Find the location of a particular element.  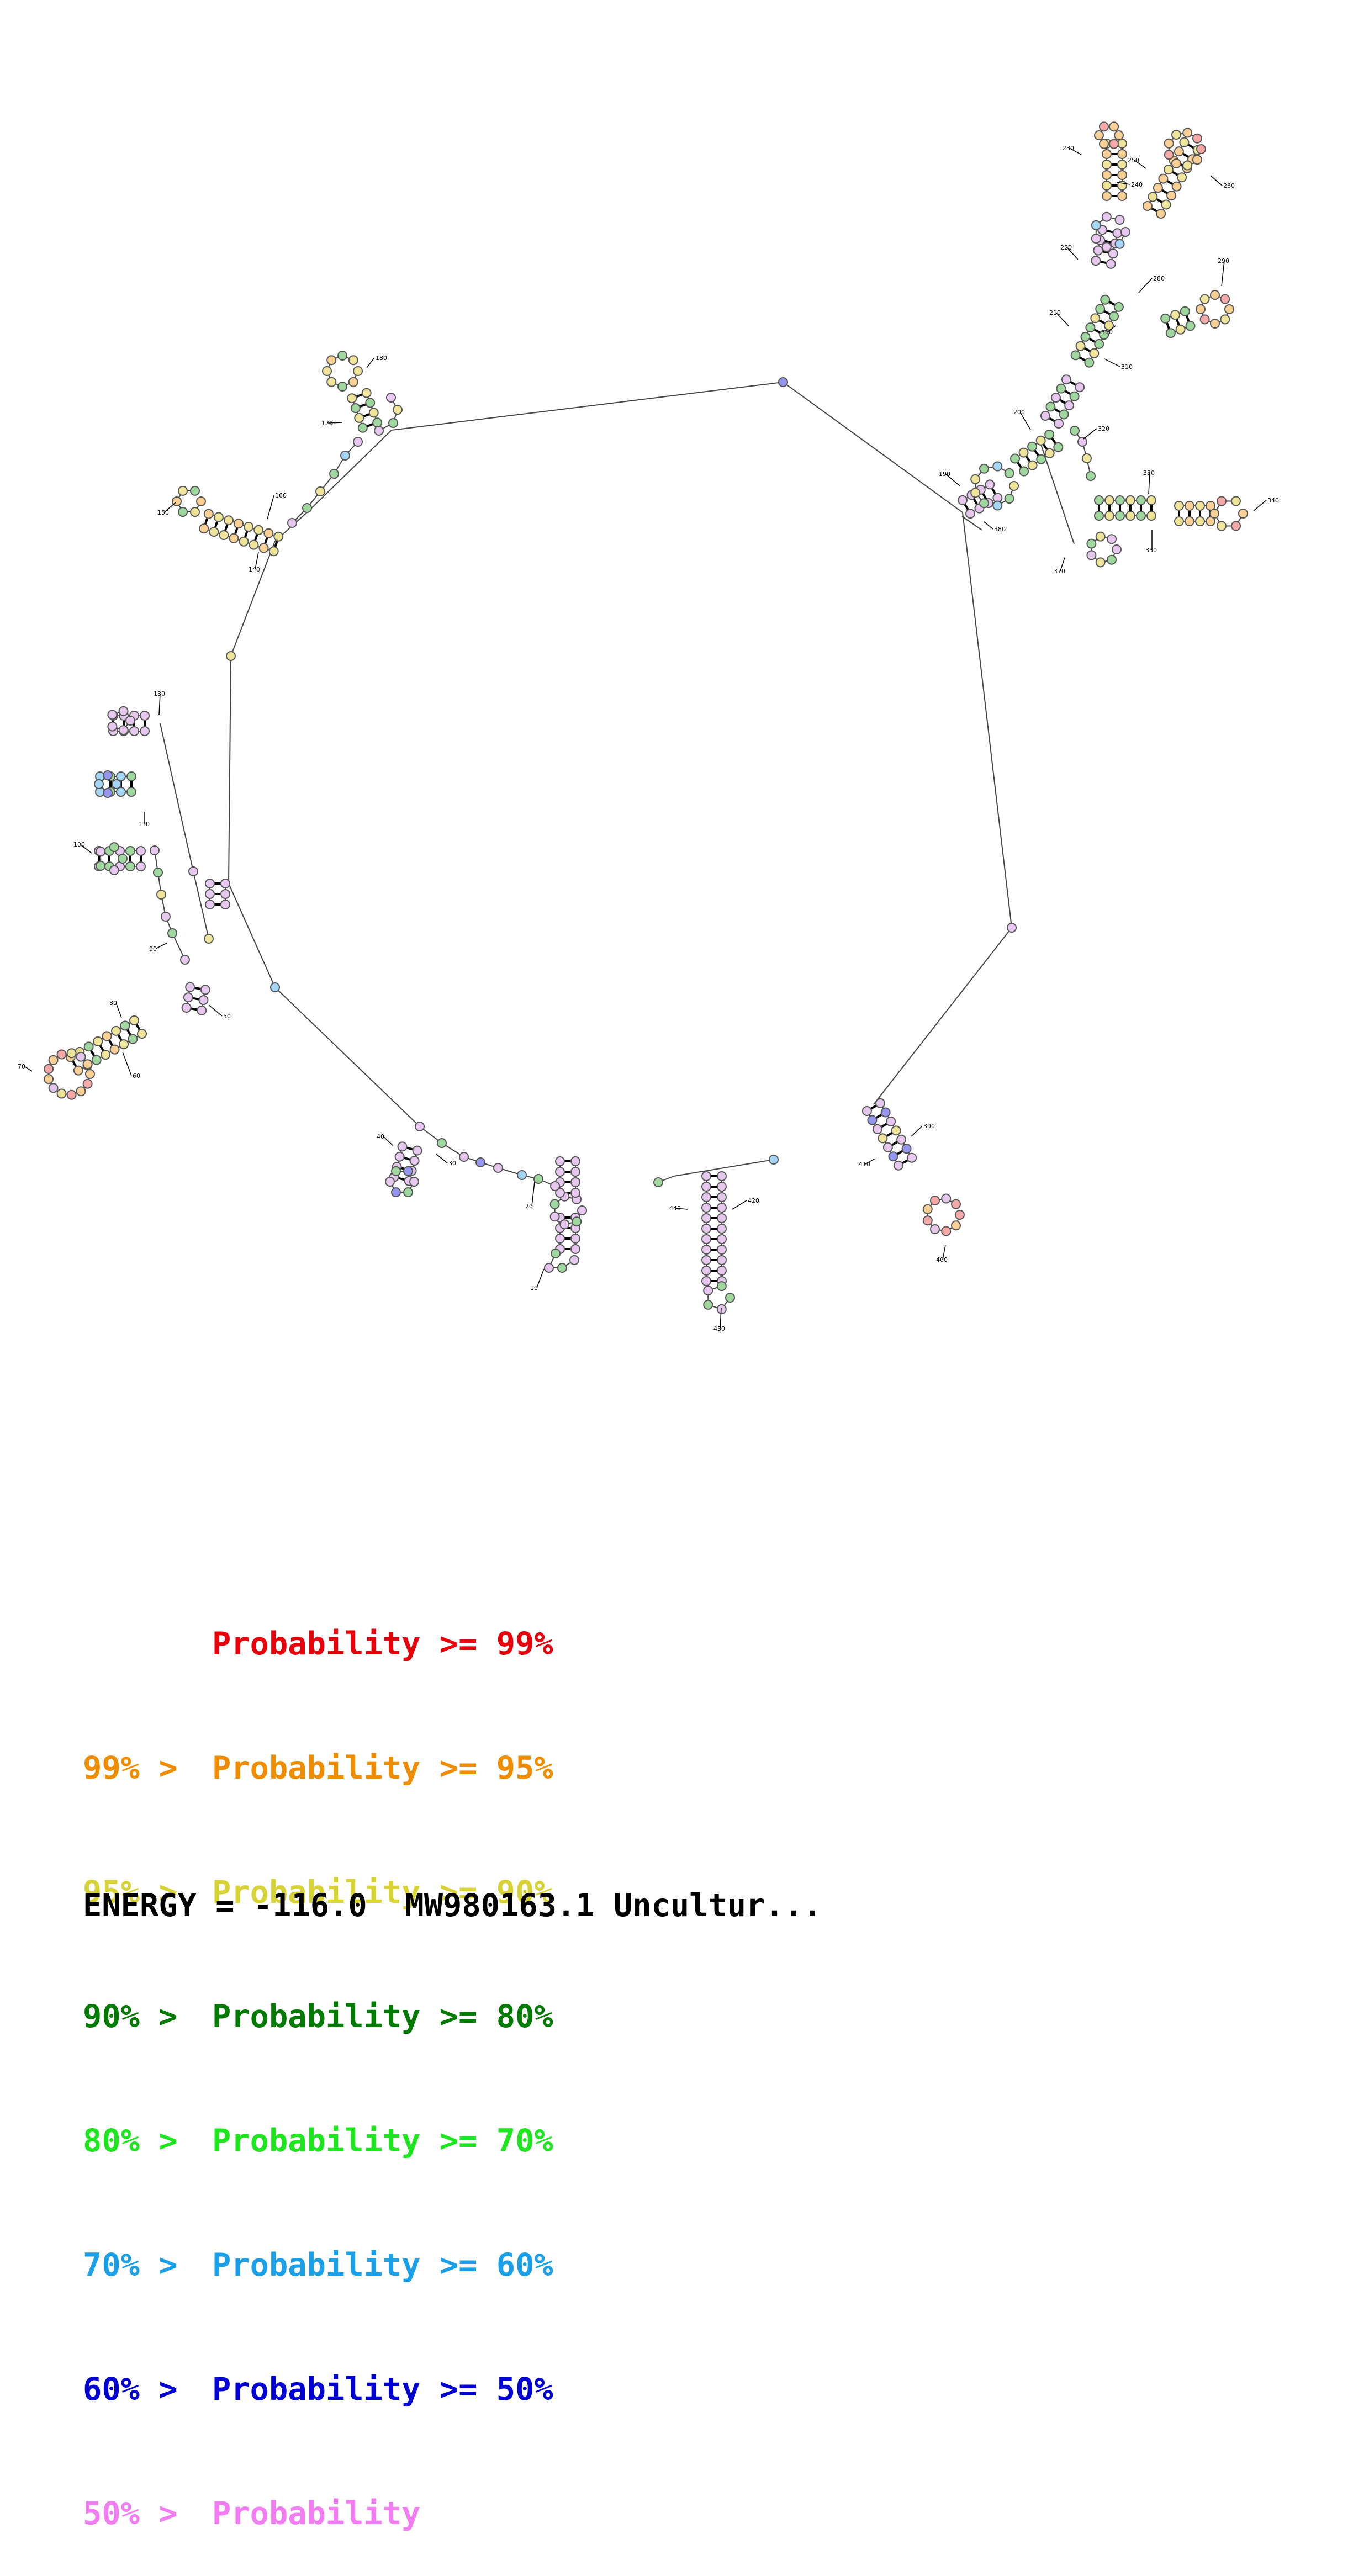

position-label: 250 is located at coordinates (1134, 161).